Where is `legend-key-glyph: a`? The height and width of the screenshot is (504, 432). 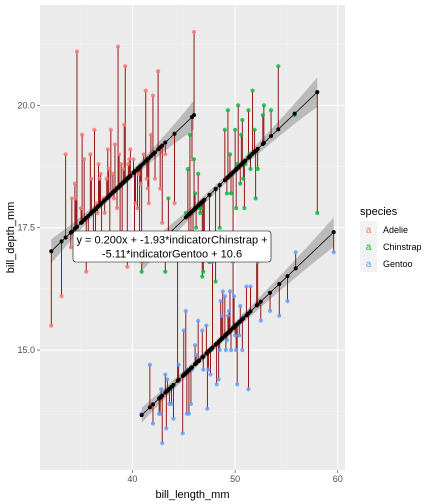
legend-key-glyph: a is located at coordinates (369, 264).